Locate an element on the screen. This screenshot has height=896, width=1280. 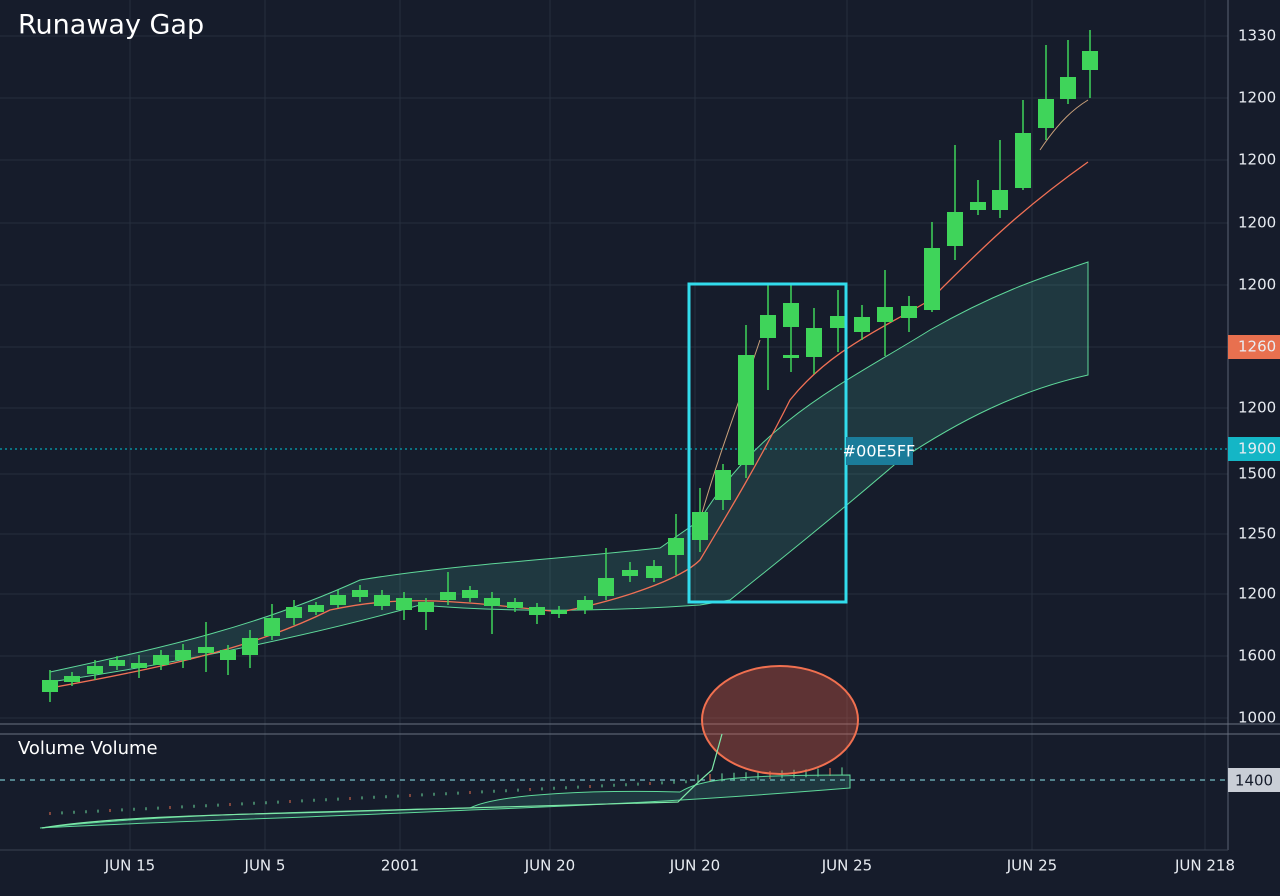
annotation-label: #00E5FF is located at coordinates (879, 451).